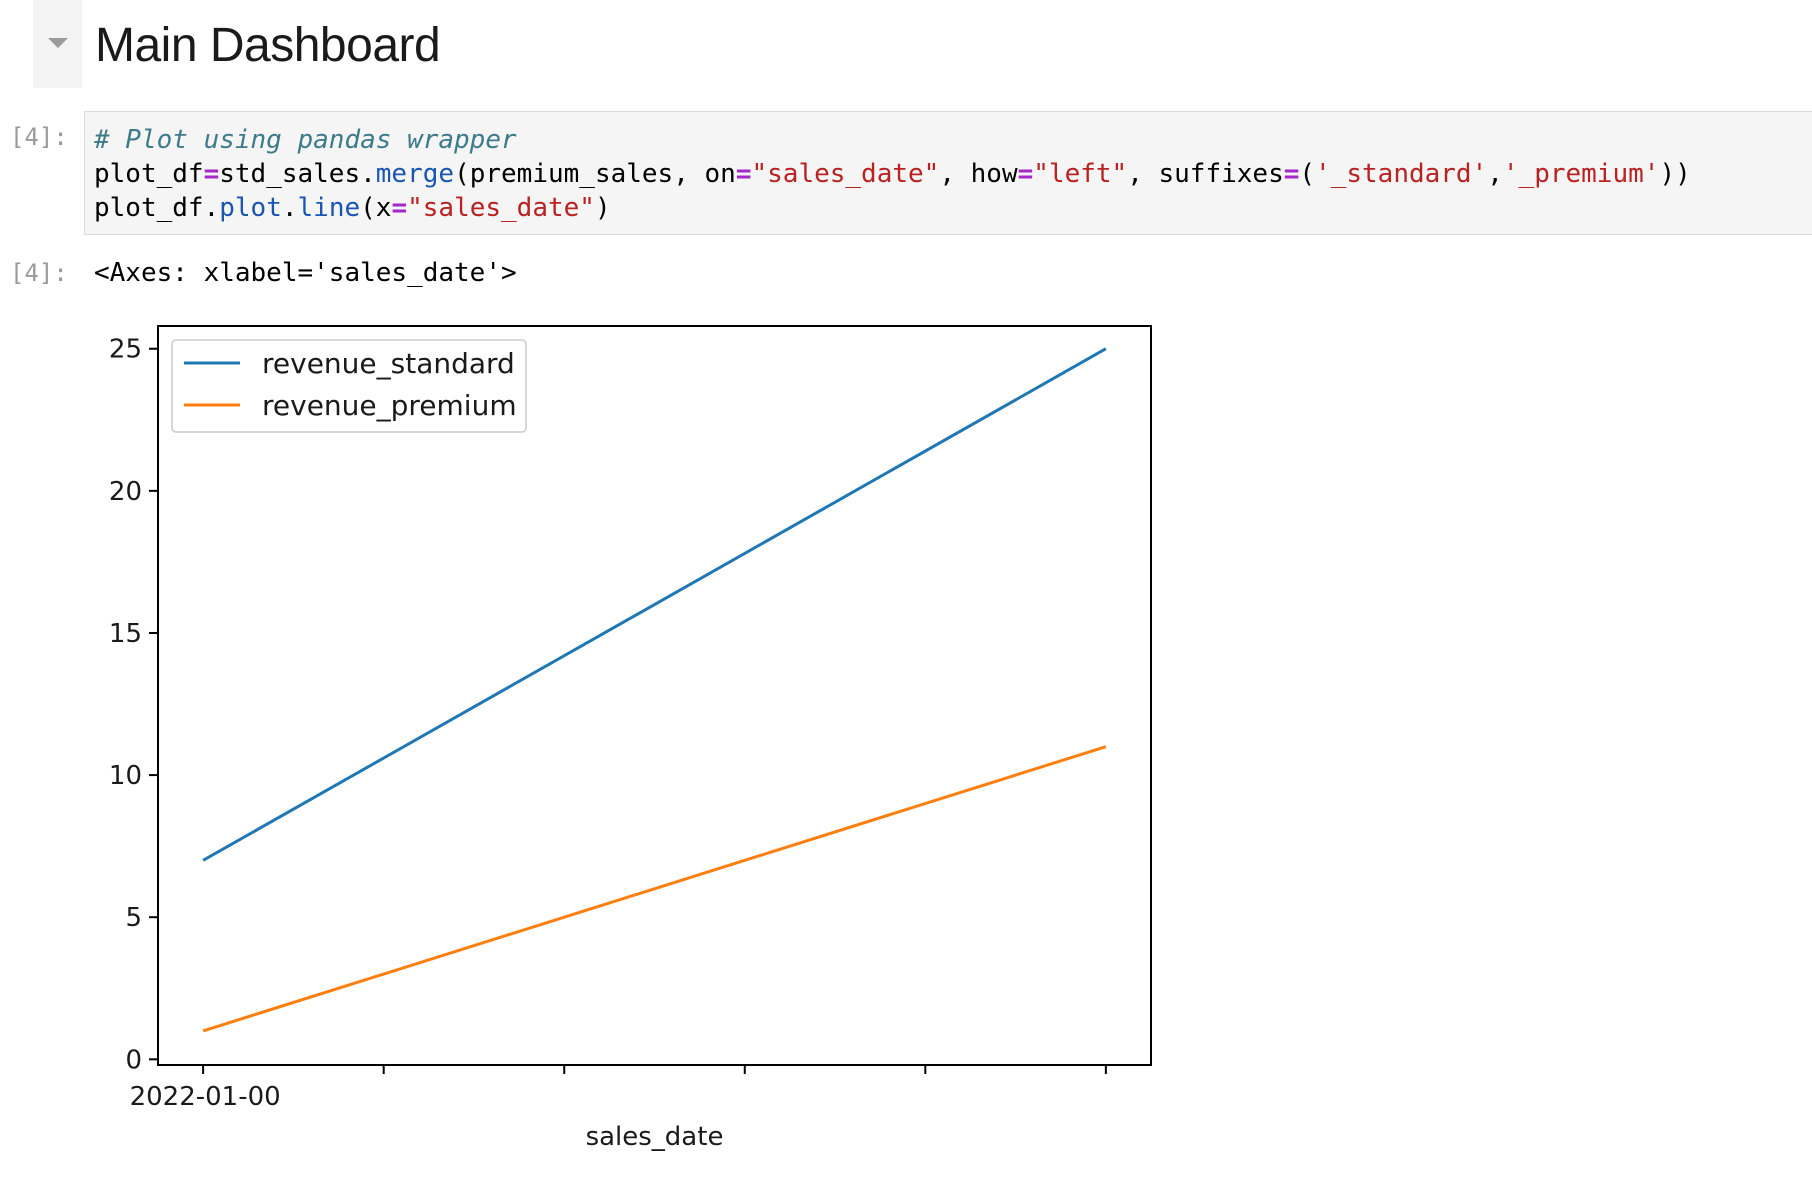 The image size is (1812, 1186). Describe the element at coordinates (125, 776) in the screenshot. I see `y-tick-label: 10` at that location.